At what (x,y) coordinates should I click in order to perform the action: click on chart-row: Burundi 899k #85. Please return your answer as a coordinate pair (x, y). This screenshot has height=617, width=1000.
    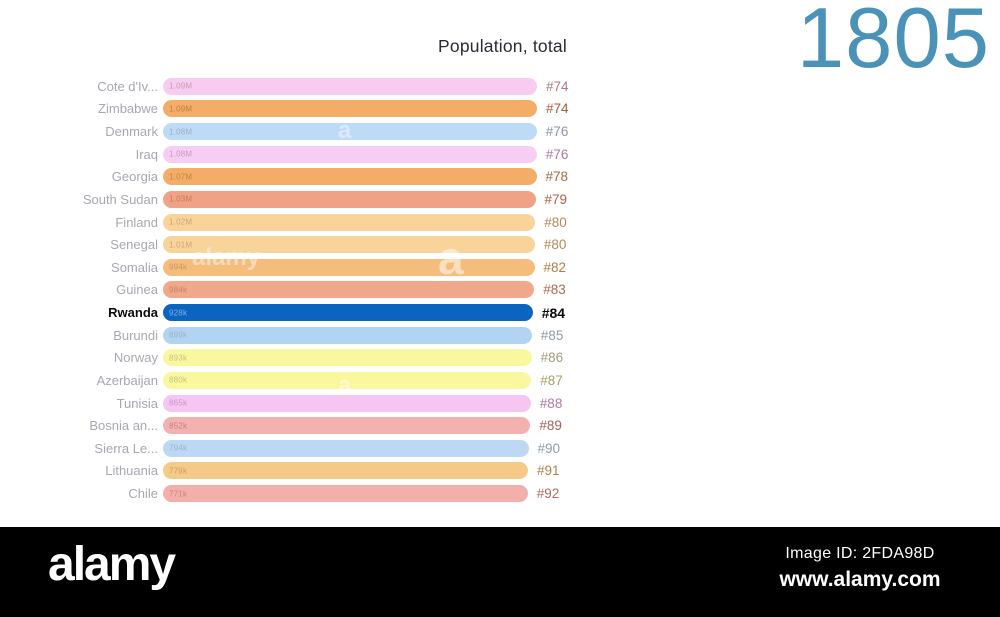
    Looking at the image, I should click on (360, 335).